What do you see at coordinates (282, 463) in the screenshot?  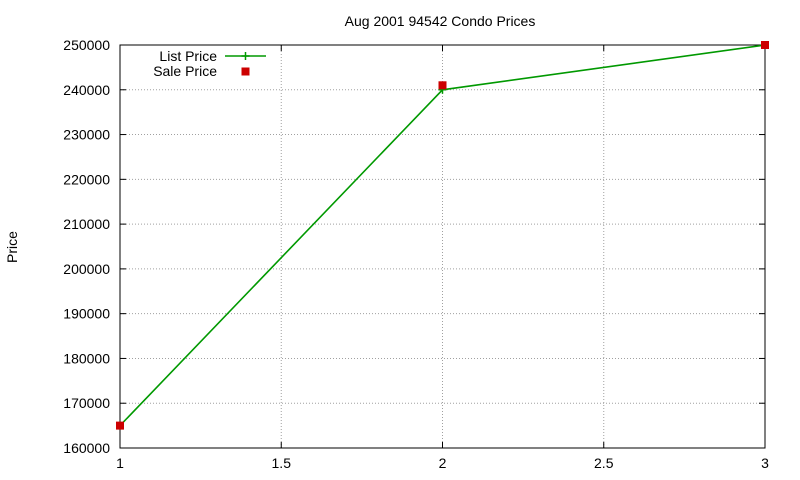 I see `x-tick-label: 1.5` at bounding box center [282, 463].